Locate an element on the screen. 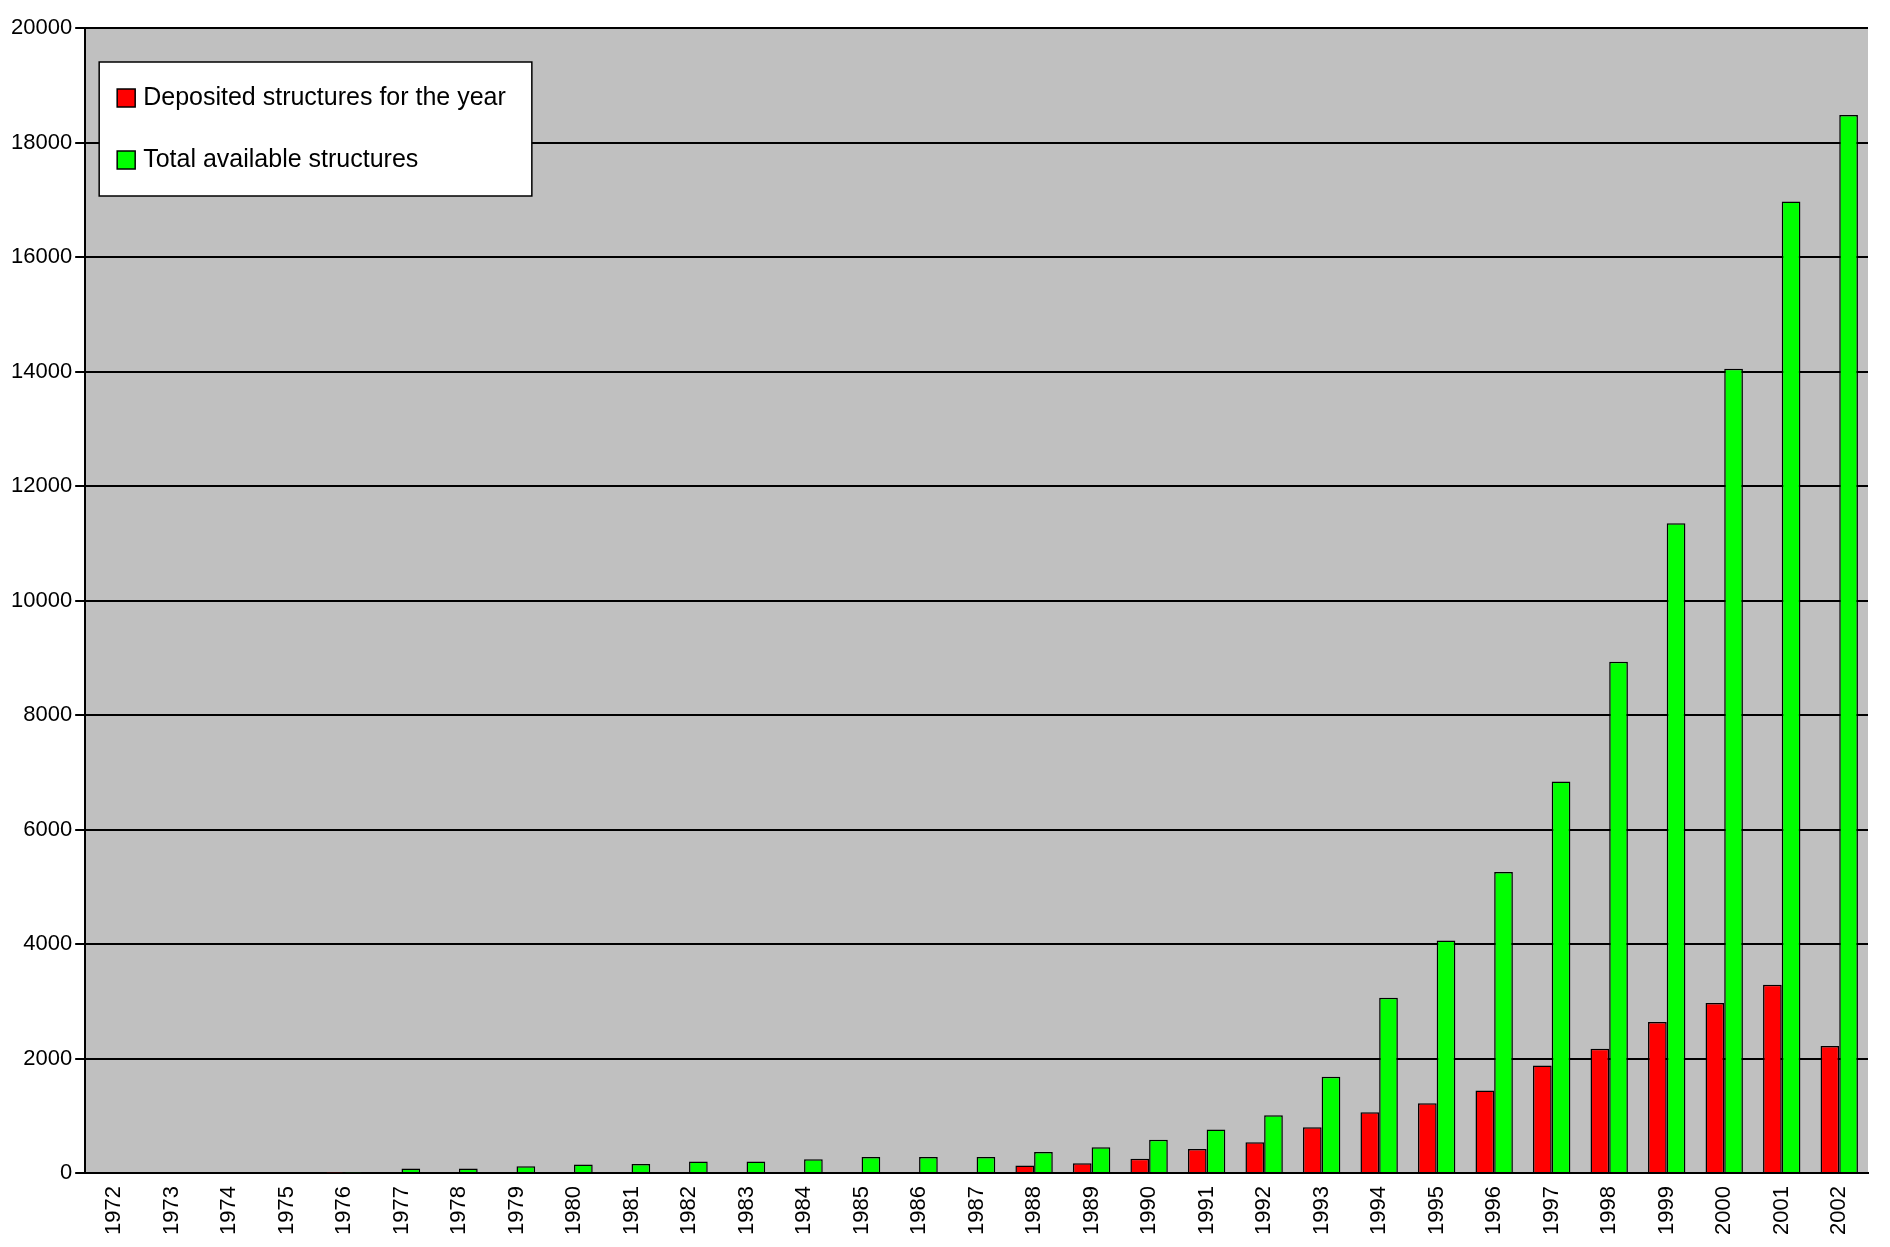  y-tick-label: 14000 is located at coordinates (41, 370).